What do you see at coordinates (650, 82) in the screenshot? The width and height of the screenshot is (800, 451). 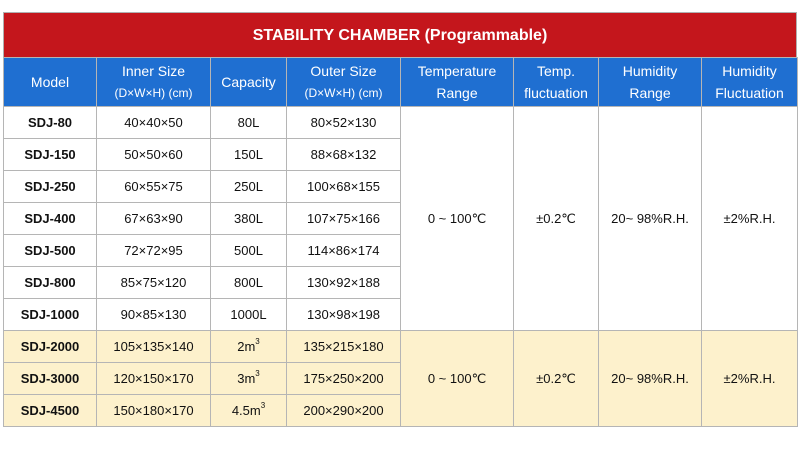 I see `header-humidity-range: Humidity Range` at bounding box center [650, 82].